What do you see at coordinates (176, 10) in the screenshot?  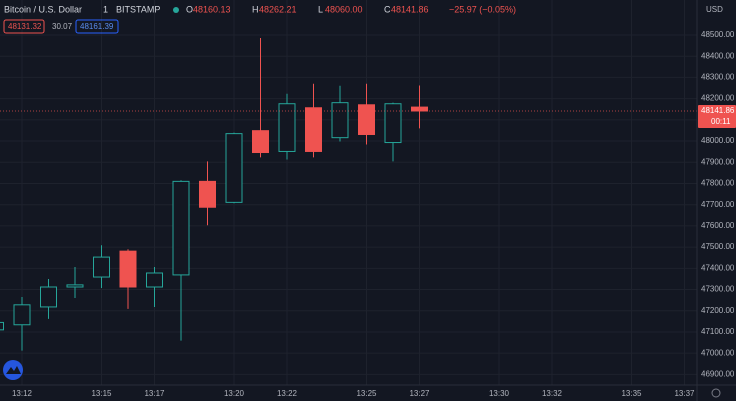 I see `status-dot` at bounding box center [176, 10].